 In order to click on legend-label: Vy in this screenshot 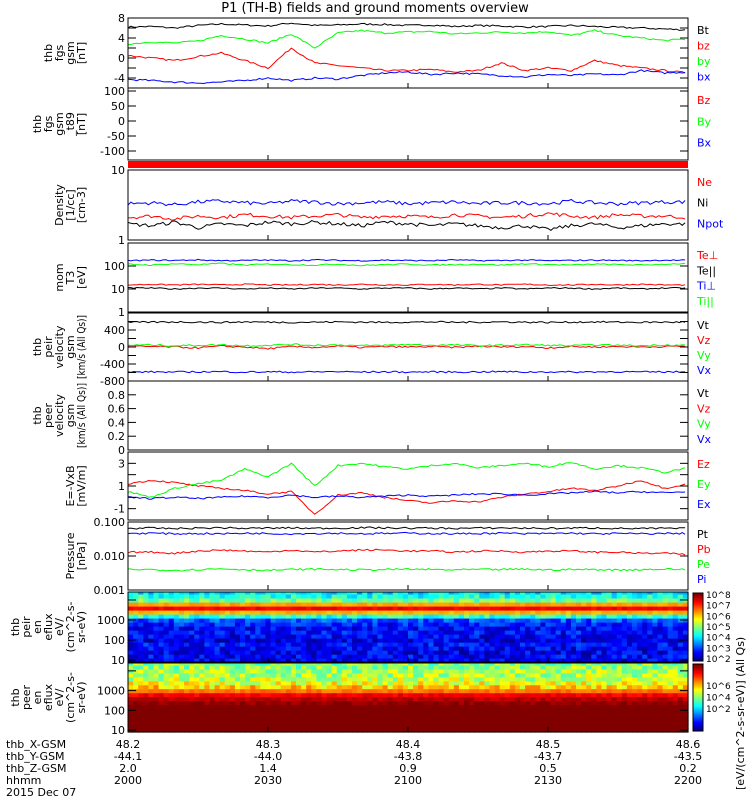, I will do `click(704, 355)`.